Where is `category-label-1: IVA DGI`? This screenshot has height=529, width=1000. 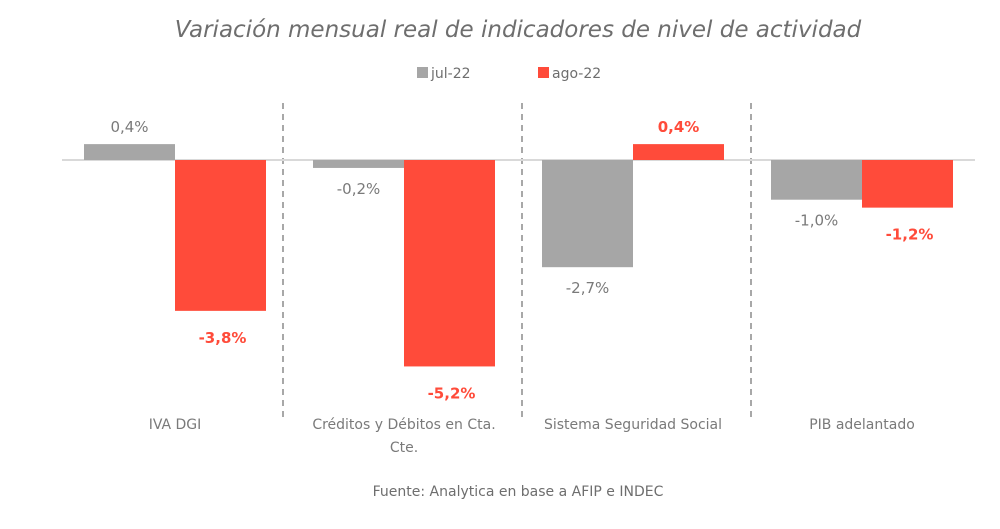
category-label-1: IVA DGI is located at coordinates (175, 425).